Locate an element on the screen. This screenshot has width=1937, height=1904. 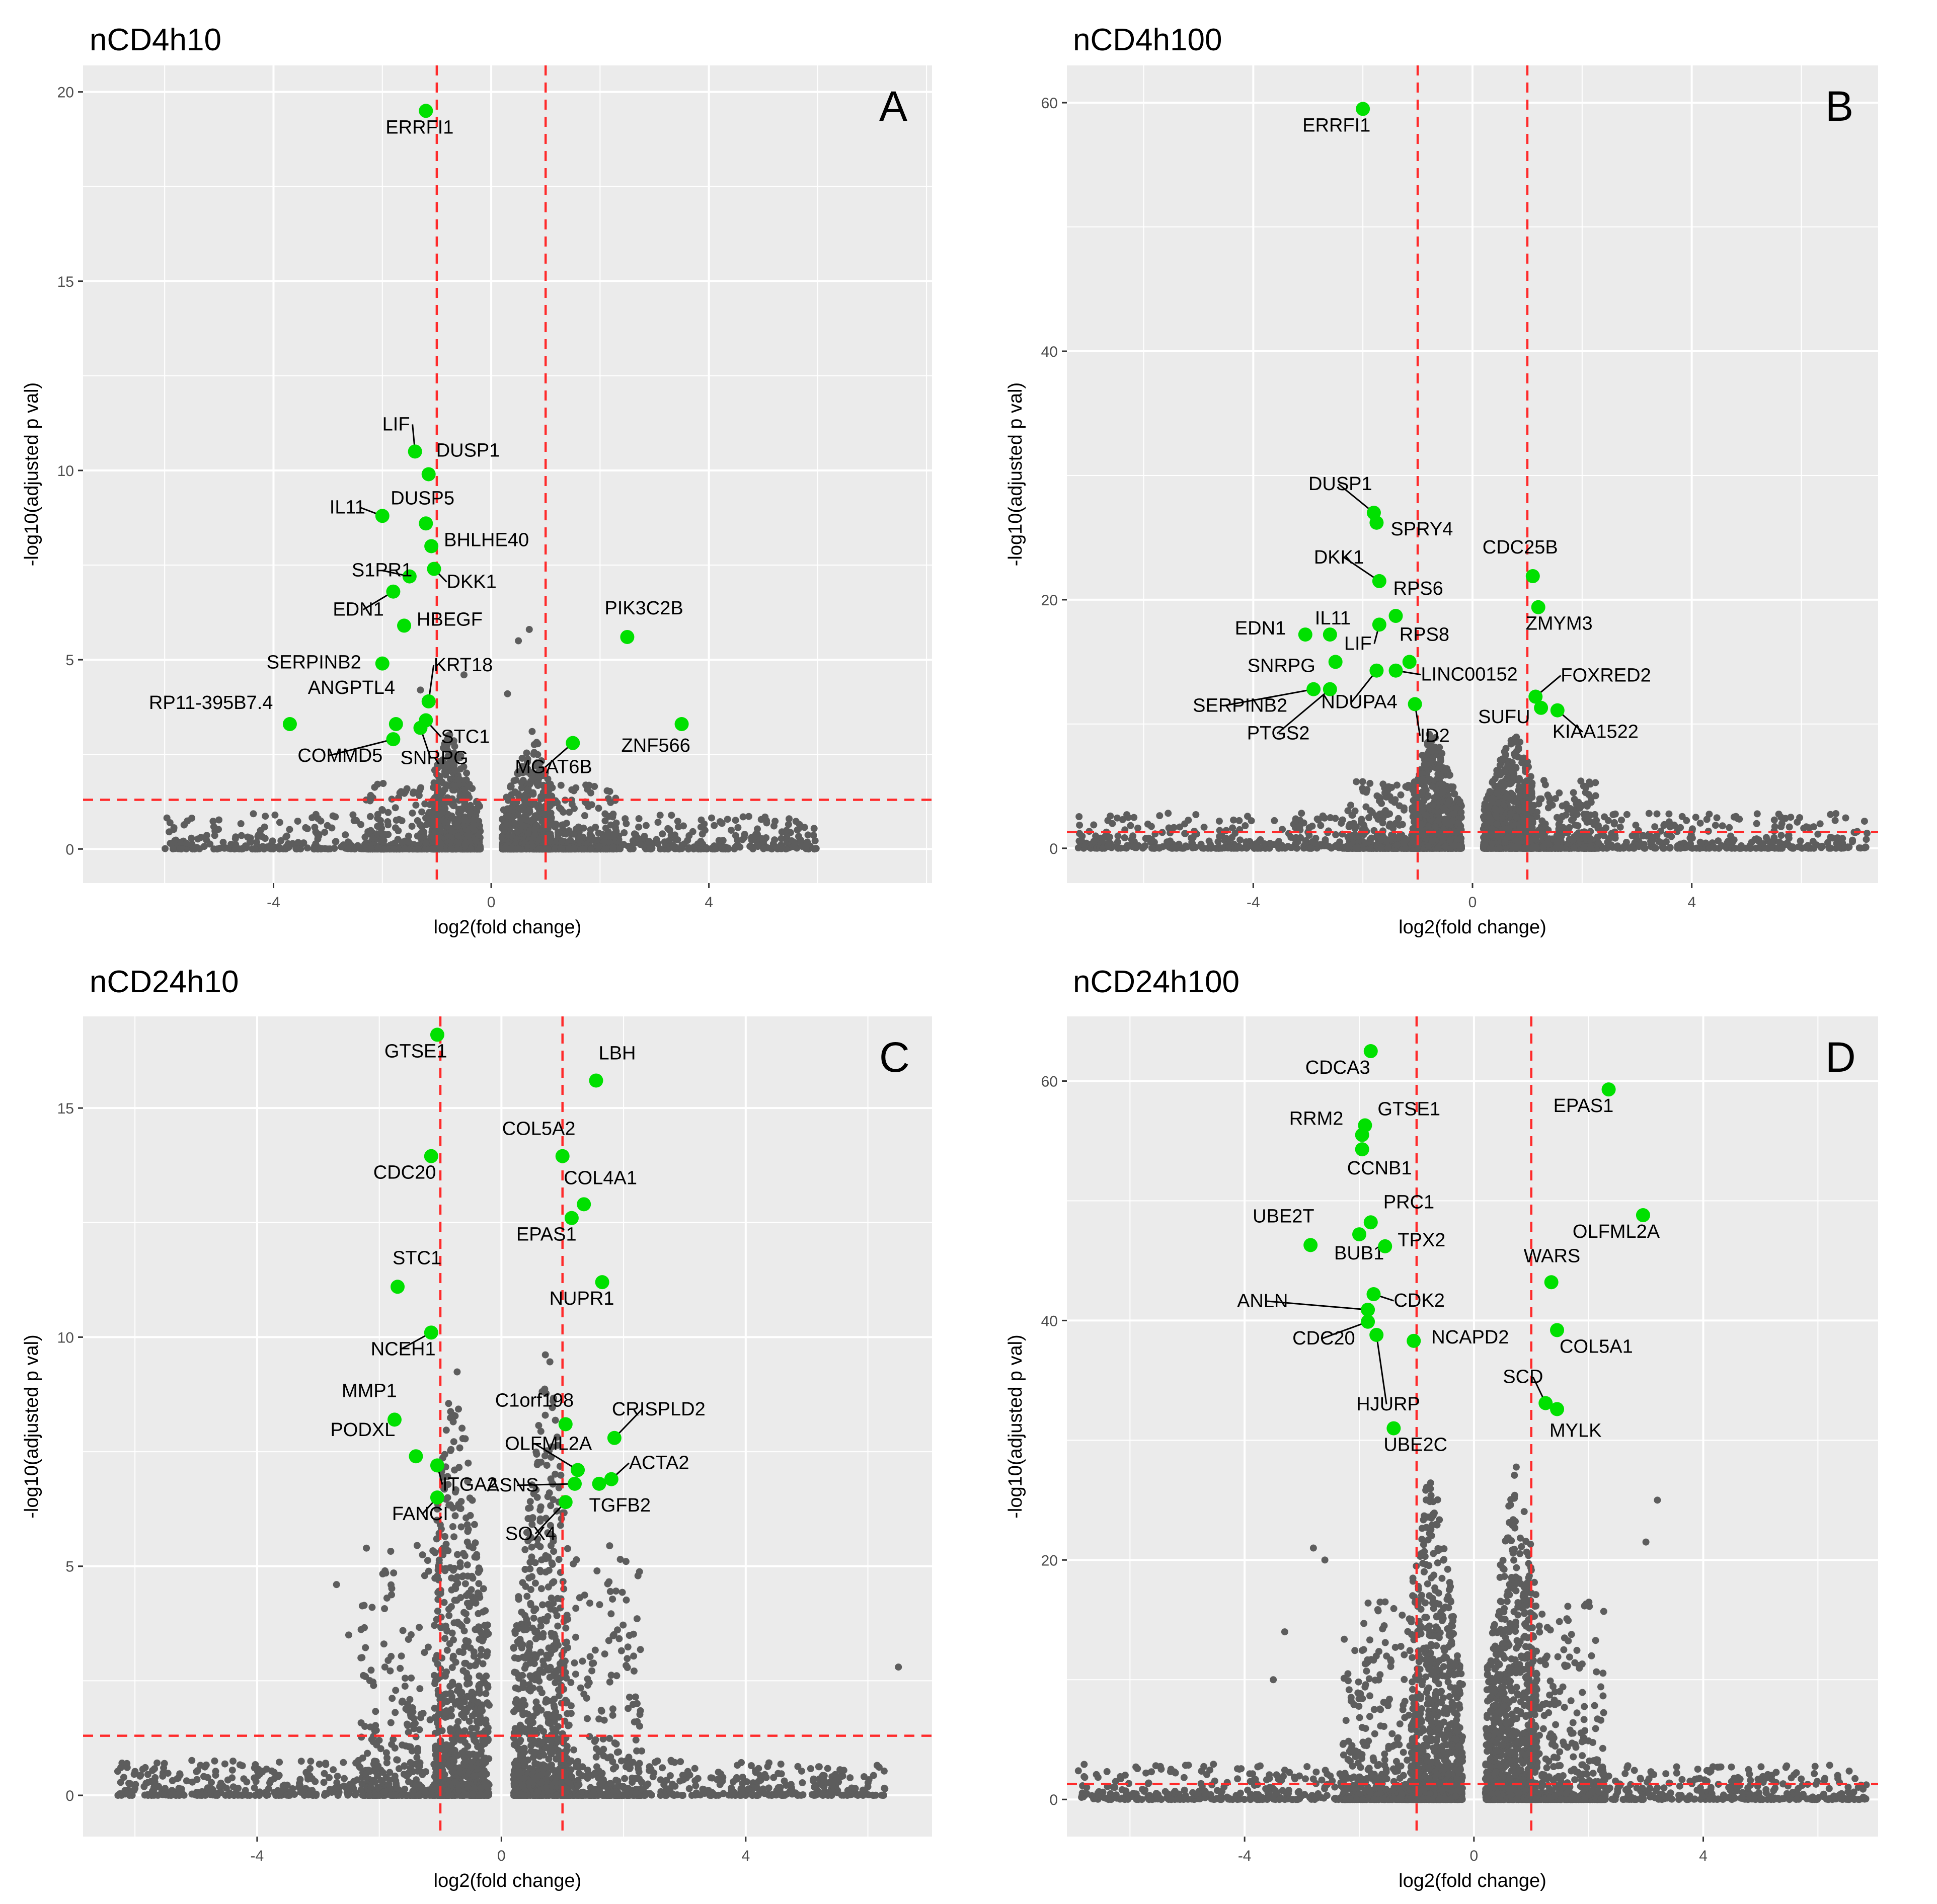
gene-label: BHLHE40 is located at coordinates (487, 540).